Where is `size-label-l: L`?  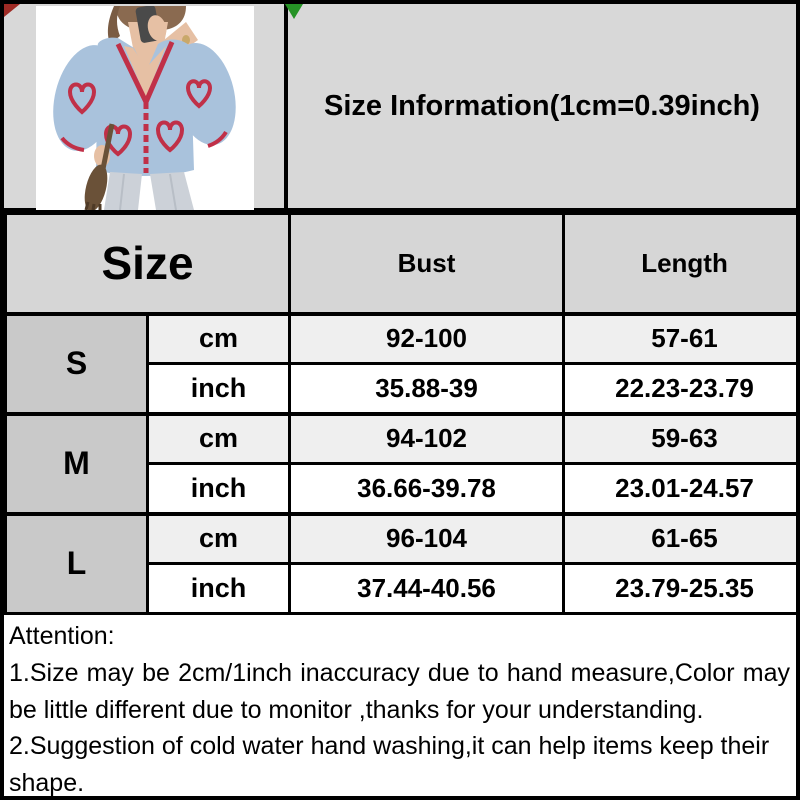 size-label-l: L is located at coordinates (76, 563).